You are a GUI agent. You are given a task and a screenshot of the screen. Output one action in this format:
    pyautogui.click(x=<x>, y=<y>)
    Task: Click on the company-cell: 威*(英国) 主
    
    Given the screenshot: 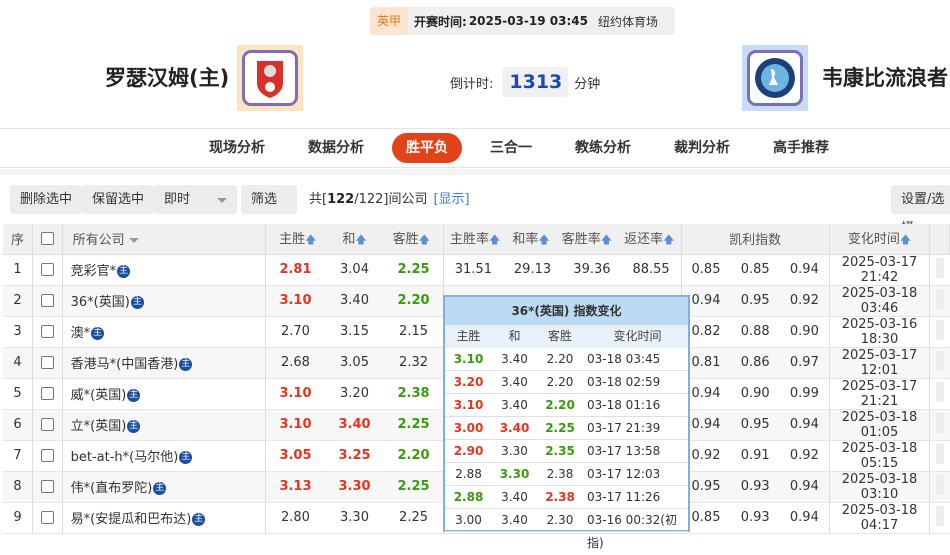 What is the action you would take?
    pyautogui.click(x=164, y=394)
    